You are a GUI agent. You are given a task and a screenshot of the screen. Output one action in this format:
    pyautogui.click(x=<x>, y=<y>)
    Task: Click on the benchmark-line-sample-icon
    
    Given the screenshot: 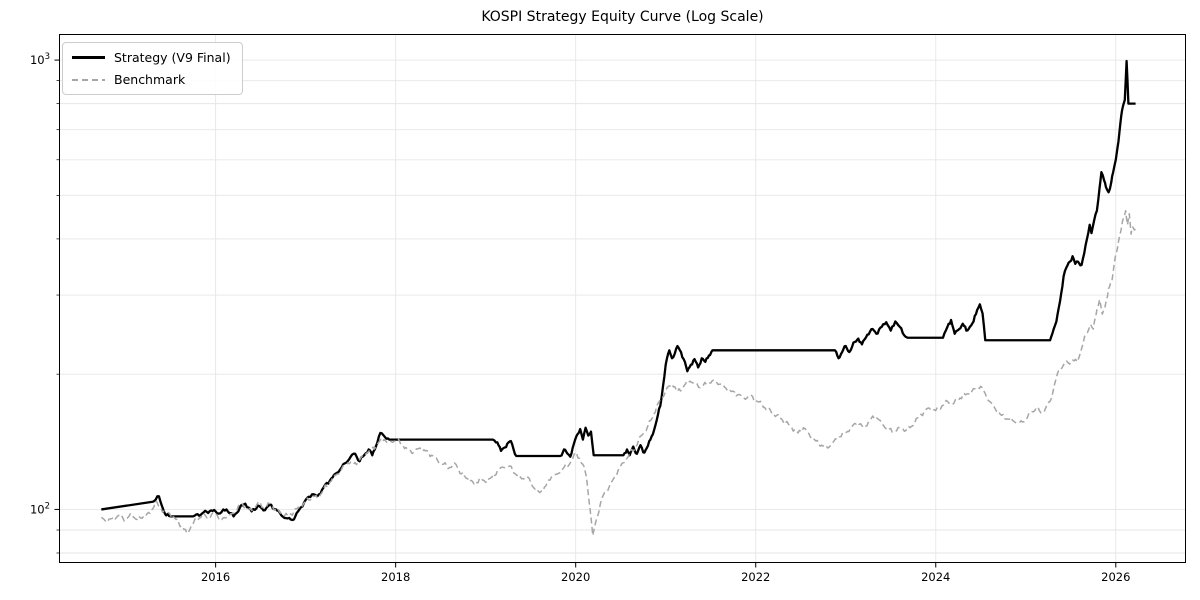 What is the action you would take?
    pyautogui.click(x=88, y=79)
    